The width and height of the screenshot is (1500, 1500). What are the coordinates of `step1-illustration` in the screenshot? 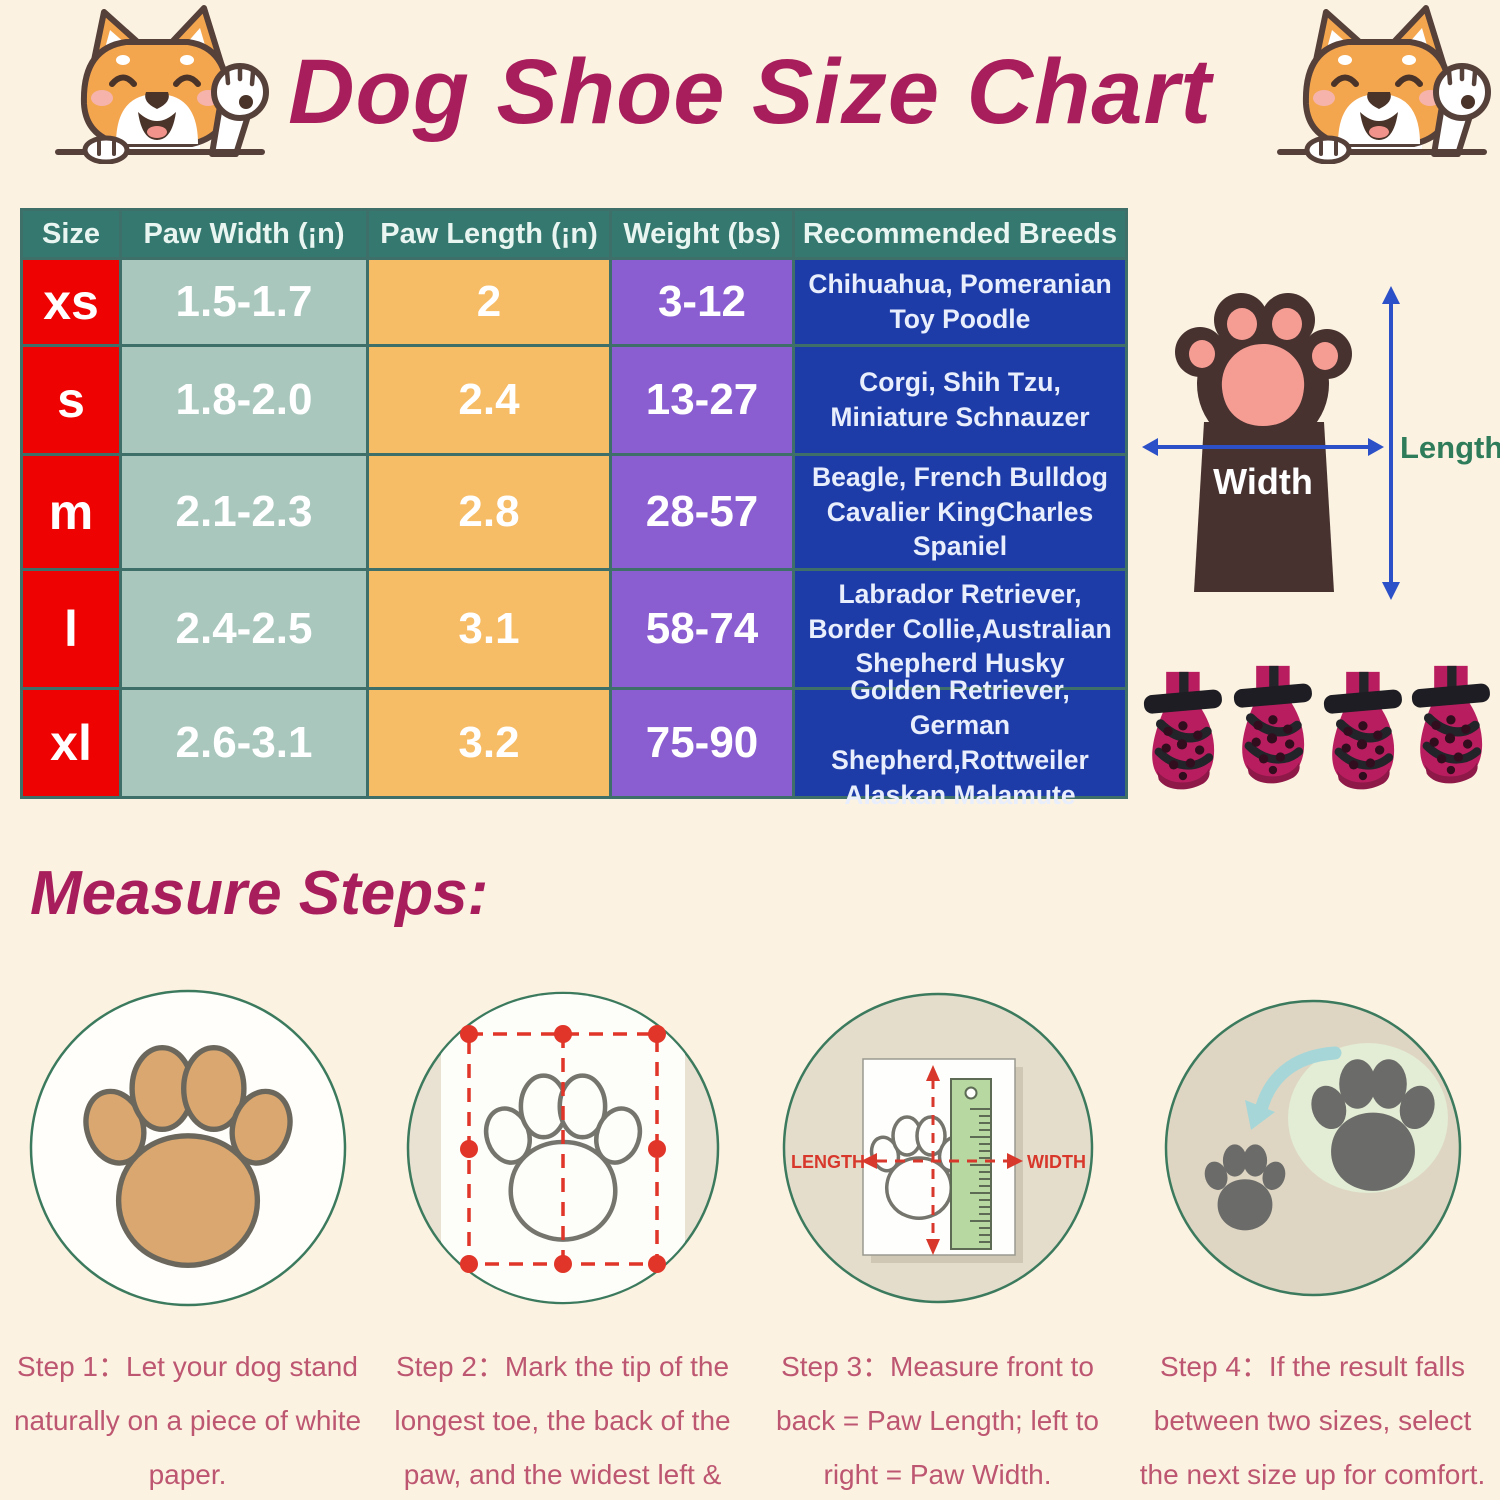 It's located at (187, 1148).